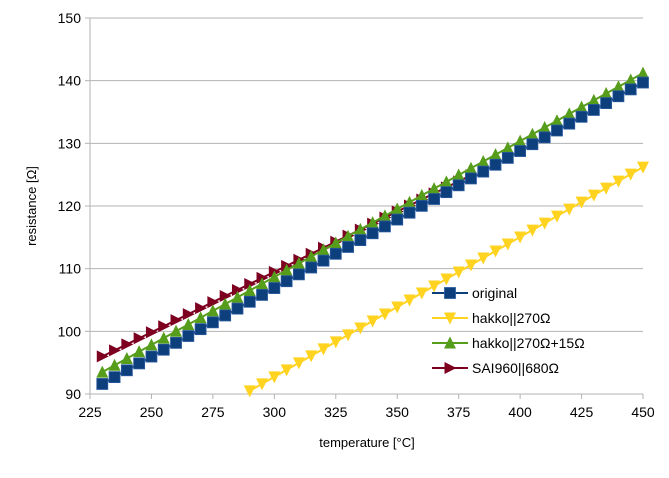  What do you see at coordinates (511, 318) in the screenshot?
I see `legend-label: hakko||270Ω` at bounding box center [511, 318].